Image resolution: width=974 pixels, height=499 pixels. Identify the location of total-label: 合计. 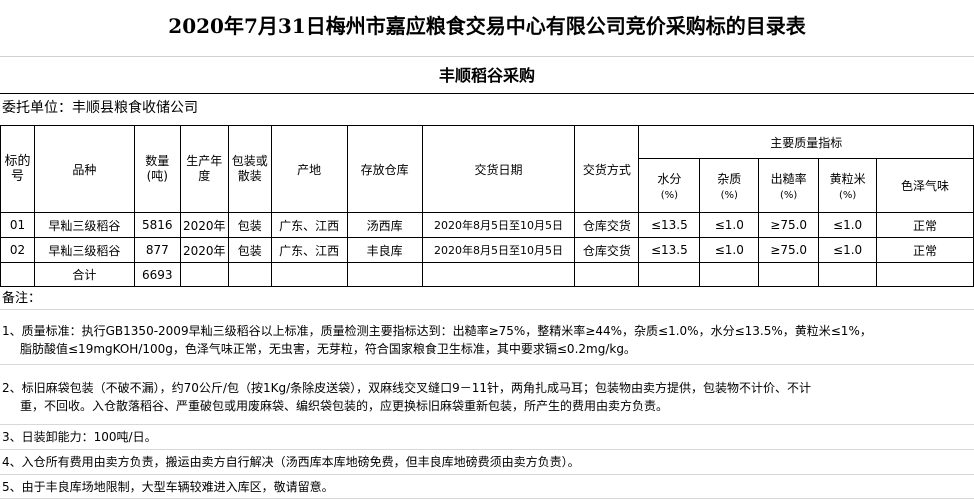
(84, 274).